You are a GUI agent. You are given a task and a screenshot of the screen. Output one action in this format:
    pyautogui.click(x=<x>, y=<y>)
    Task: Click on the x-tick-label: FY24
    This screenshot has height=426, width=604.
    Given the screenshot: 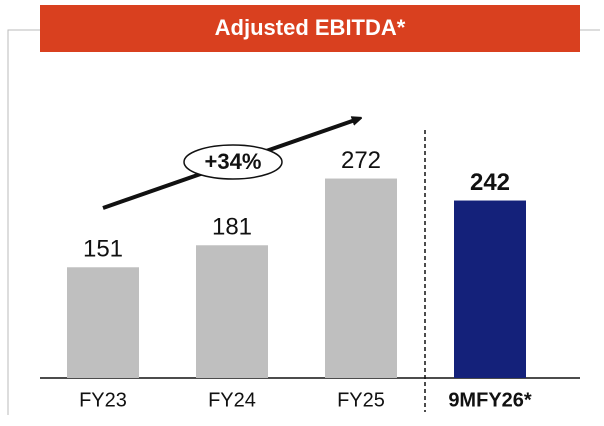 What is the action you would take?
    pyautogui.click(x=232, y=400)
    